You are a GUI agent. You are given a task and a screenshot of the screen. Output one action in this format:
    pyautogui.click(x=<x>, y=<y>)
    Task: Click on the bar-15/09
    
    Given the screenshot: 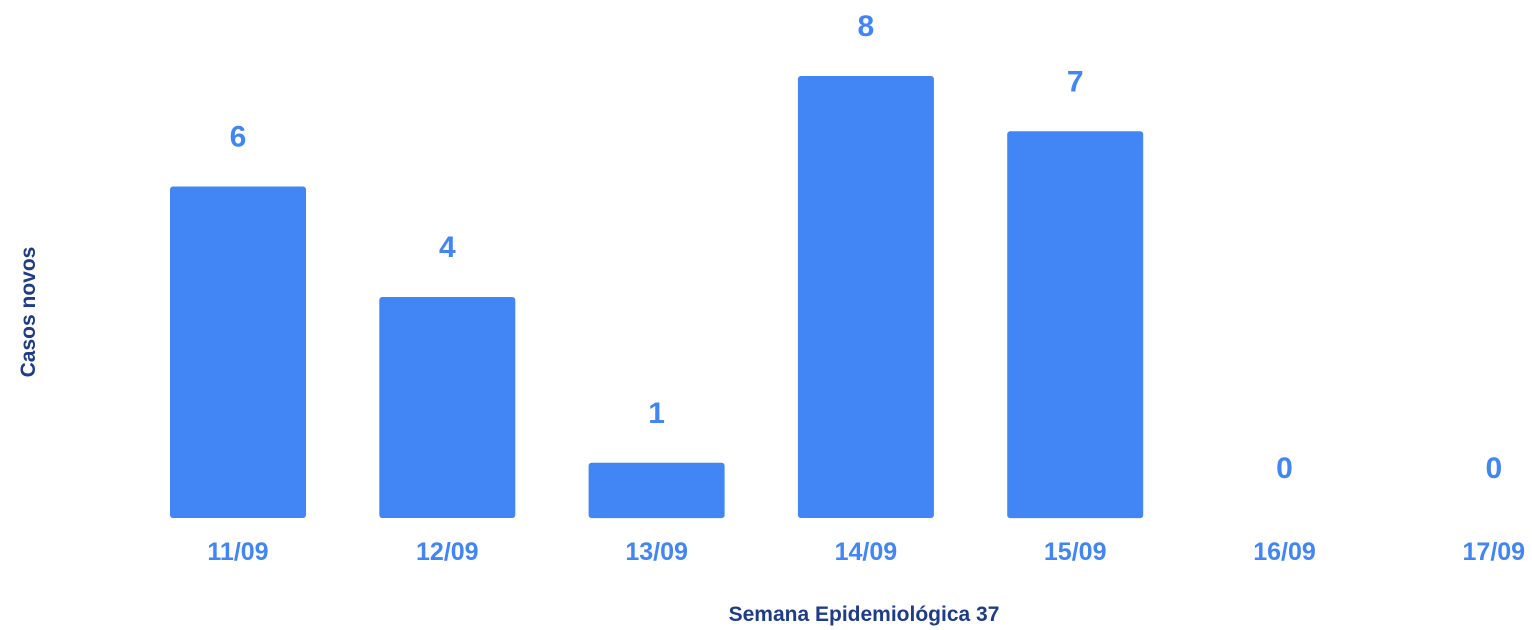 What is the action you would take?
    pyautogui.click(x=1075, y=325)
    